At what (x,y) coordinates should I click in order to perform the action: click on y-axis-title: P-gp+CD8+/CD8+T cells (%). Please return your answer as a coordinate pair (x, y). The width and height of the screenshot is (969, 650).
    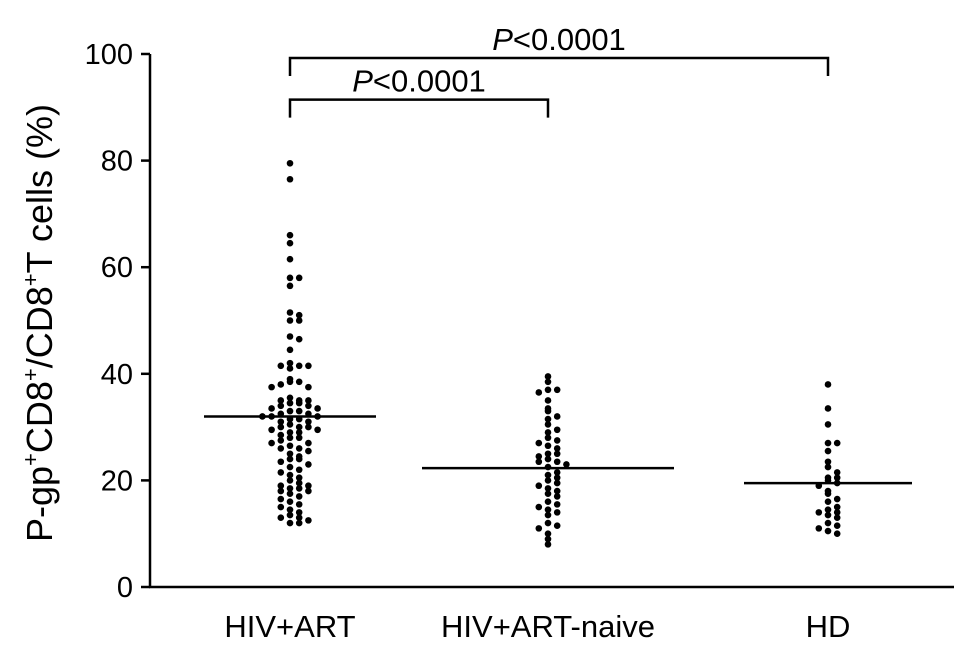
    Looking at the image, I should click on (39, 323).